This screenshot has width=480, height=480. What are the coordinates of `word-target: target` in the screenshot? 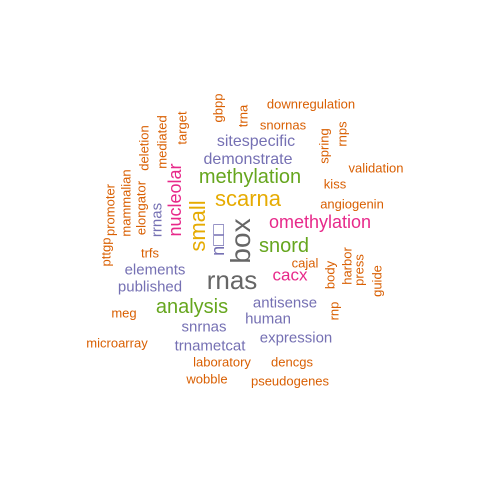 It's located at (182, 128).